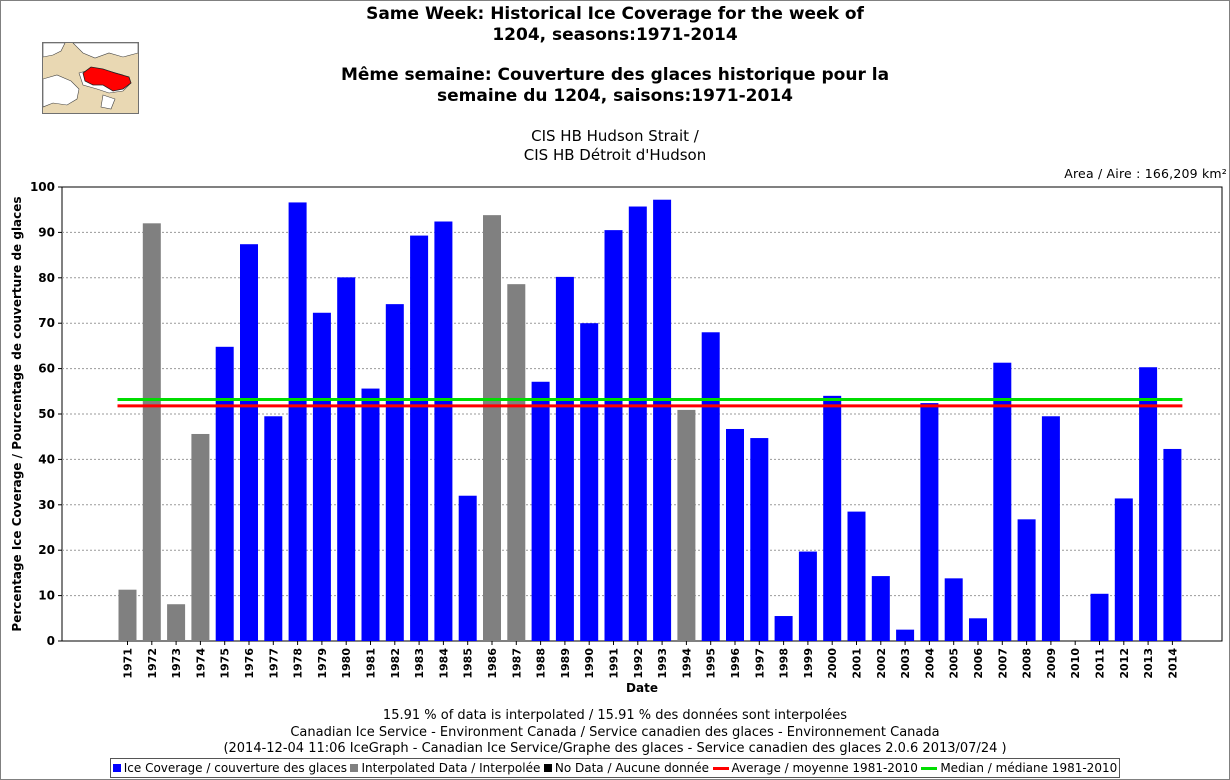 Image resolution: width=1230 pixels, height=780 pixels. I want to click on x-tick-label: 1991, so click(614, 663).